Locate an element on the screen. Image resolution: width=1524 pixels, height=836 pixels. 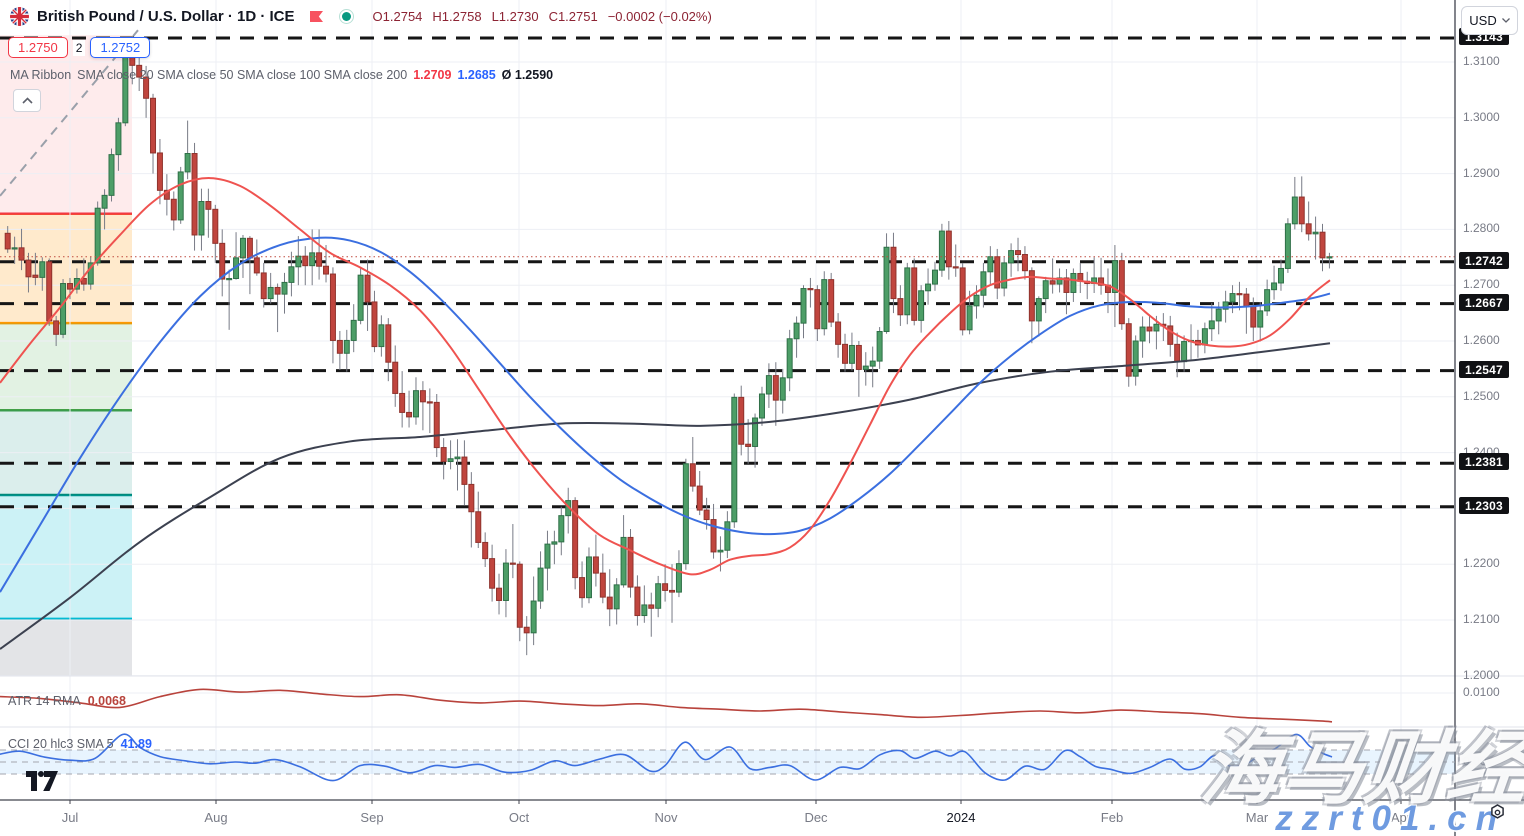
time-axis-label: Mar is located at coordinates (1257, 817).